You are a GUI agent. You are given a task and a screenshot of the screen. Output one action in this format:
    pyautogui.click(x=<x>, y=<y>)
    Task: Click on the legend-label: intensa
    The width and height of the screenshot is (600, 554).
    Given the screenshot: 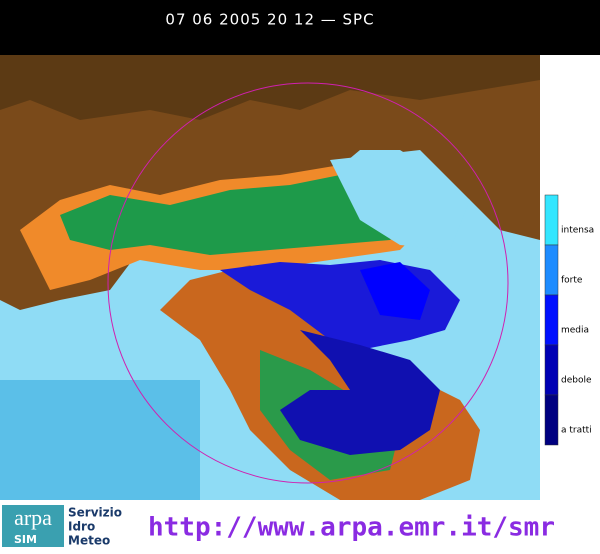 What is the action you would take?
    pyautogui.click(x=577, y=231)
    